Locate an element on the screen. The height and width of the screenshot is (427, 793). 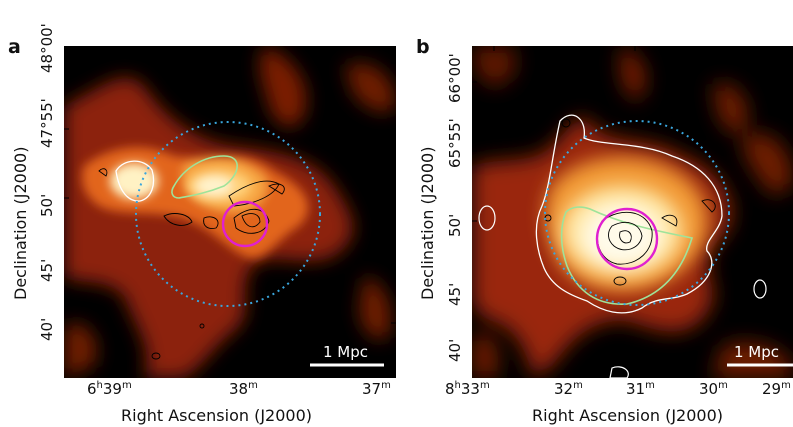
panel-a-dotted-circle is located at coordinates (228, 214).